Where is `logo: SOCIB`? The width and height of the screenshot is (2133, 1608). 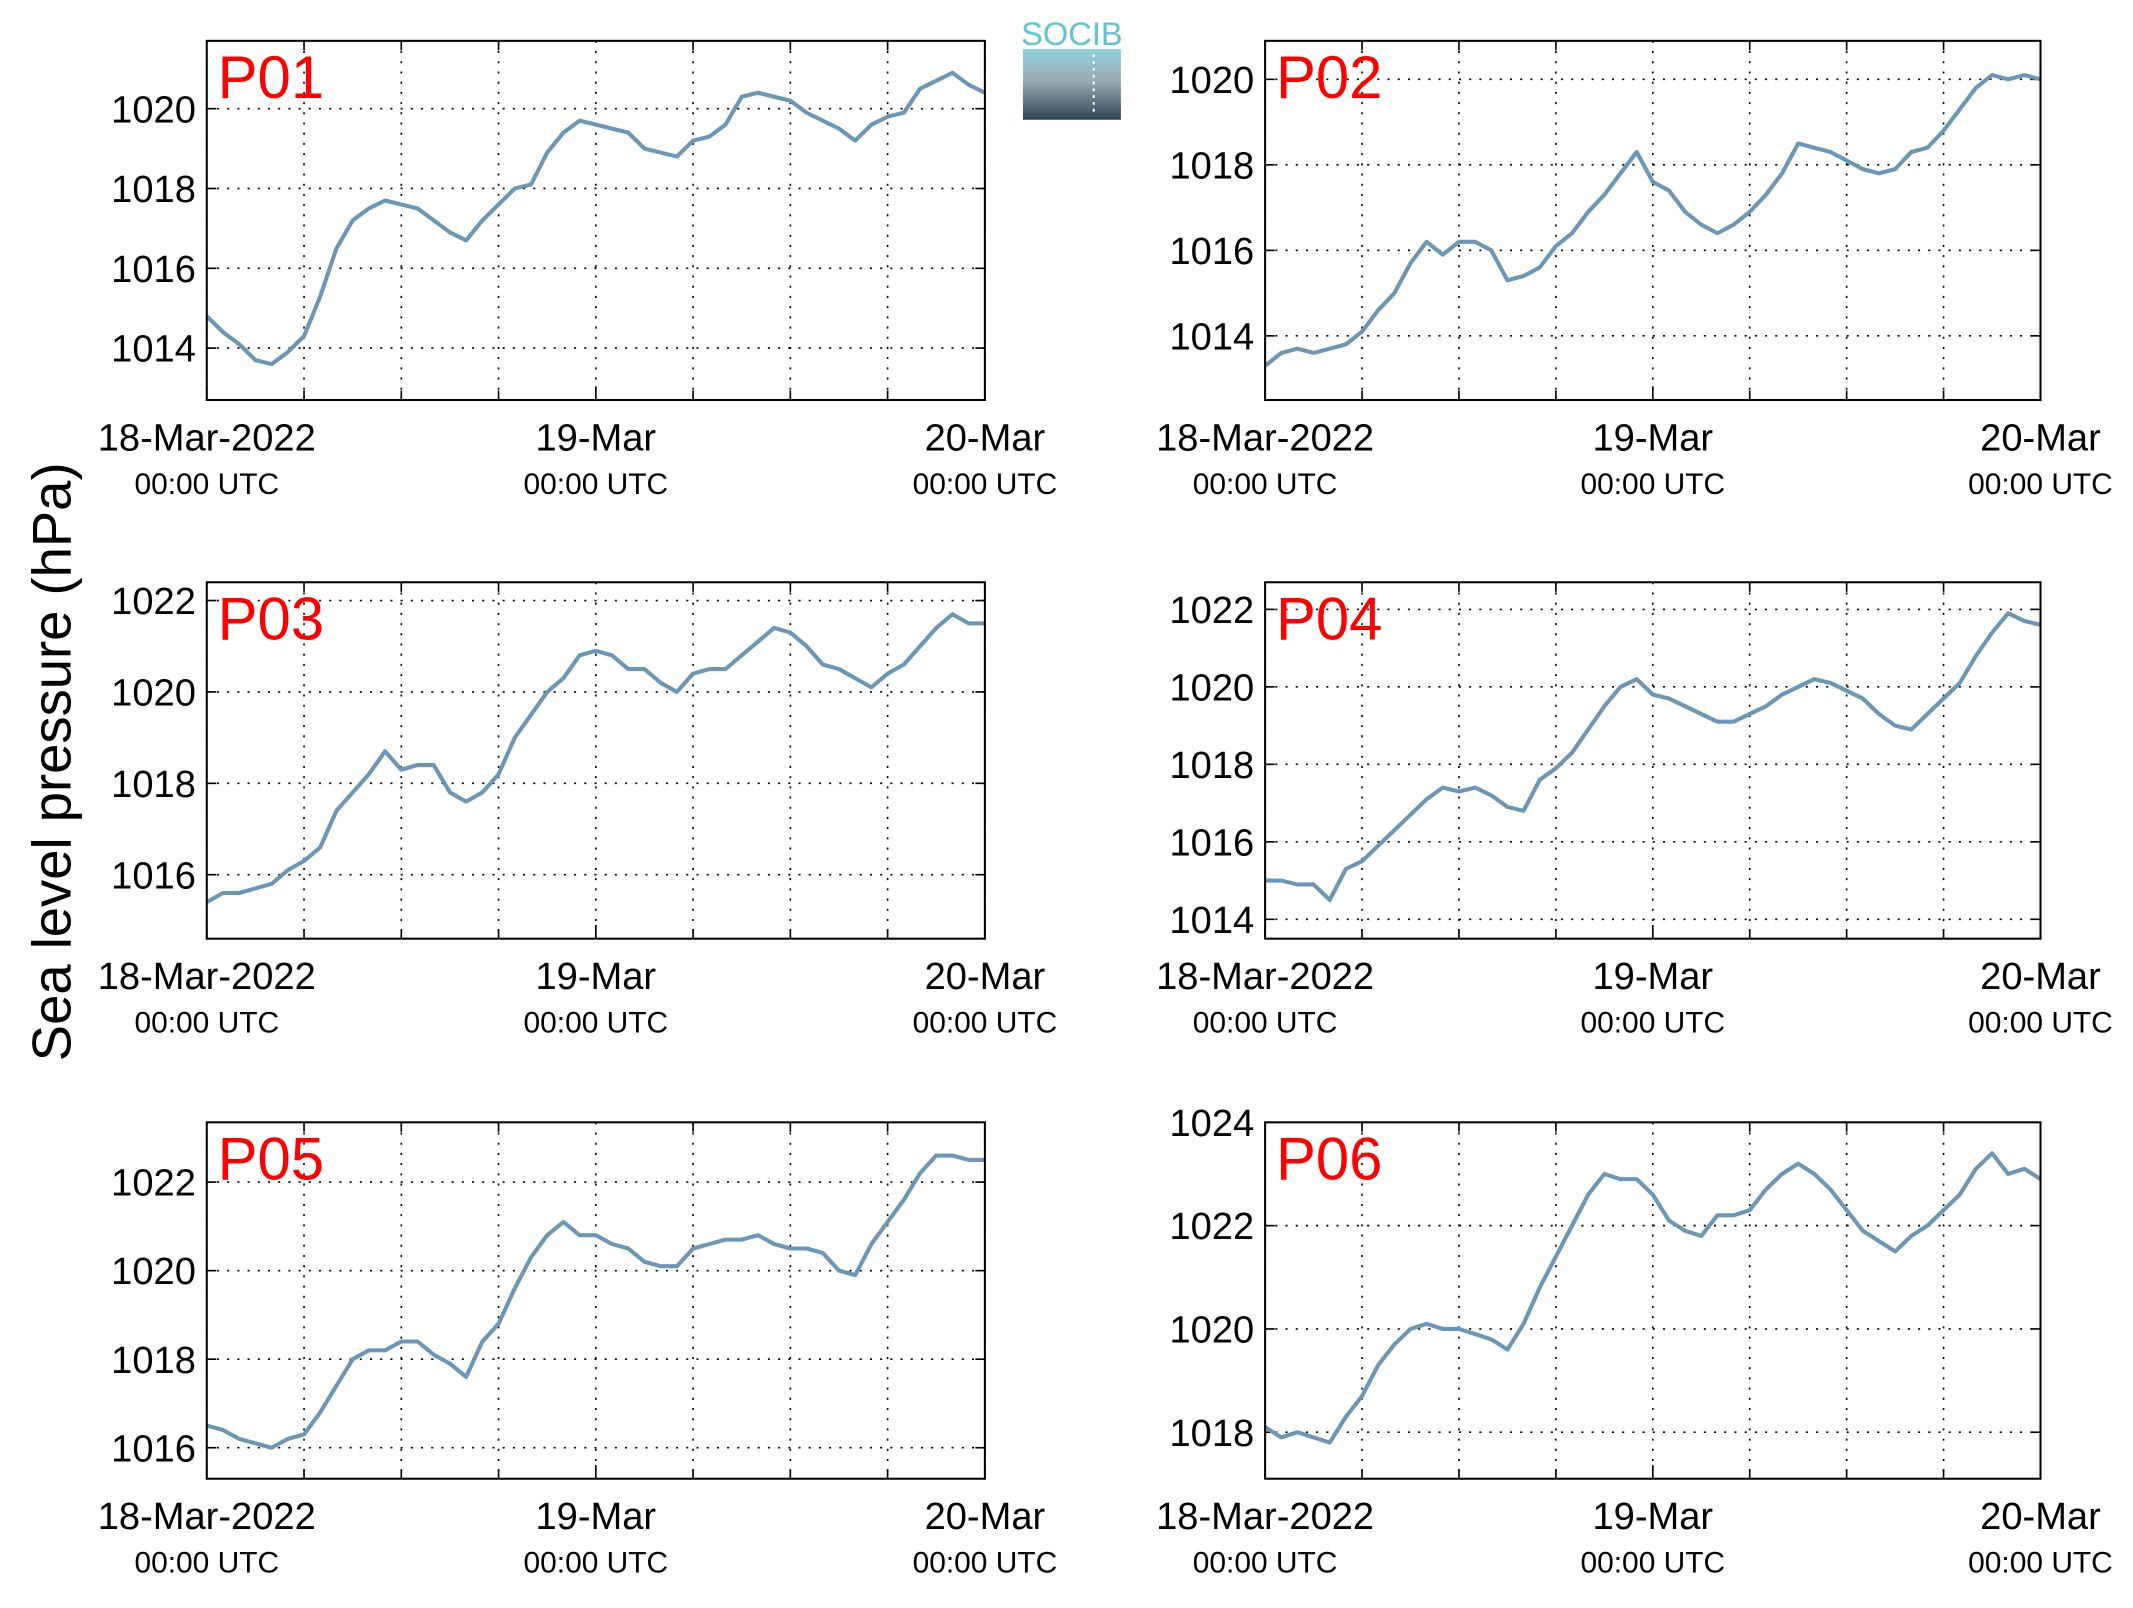
logo: SOCIB is located at coordinates (1072, 67).